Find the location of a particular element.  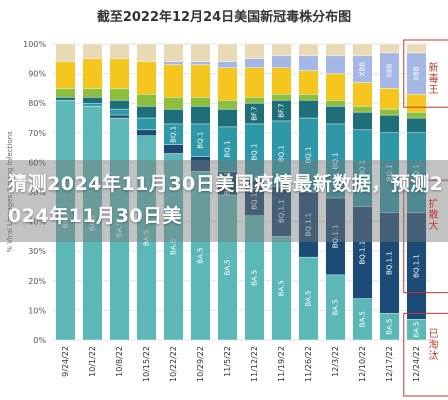

x-tick-label: 9/24/22 is located at coordinates (65, 361).